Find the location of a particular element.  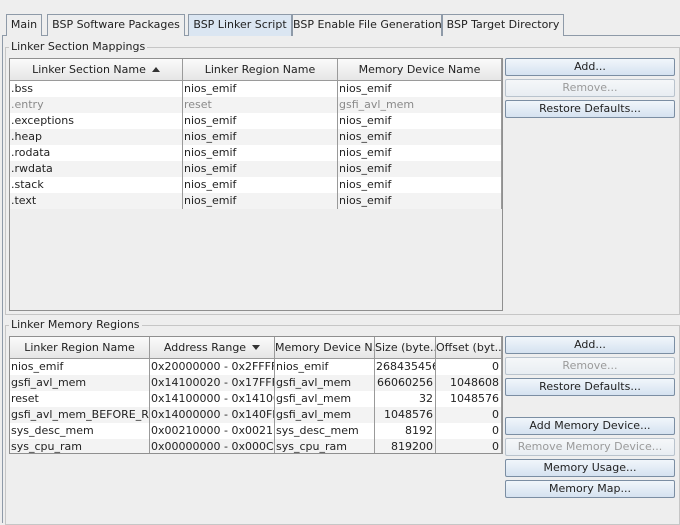

table-cell: 1048608 is located at coordinates (469, 383).